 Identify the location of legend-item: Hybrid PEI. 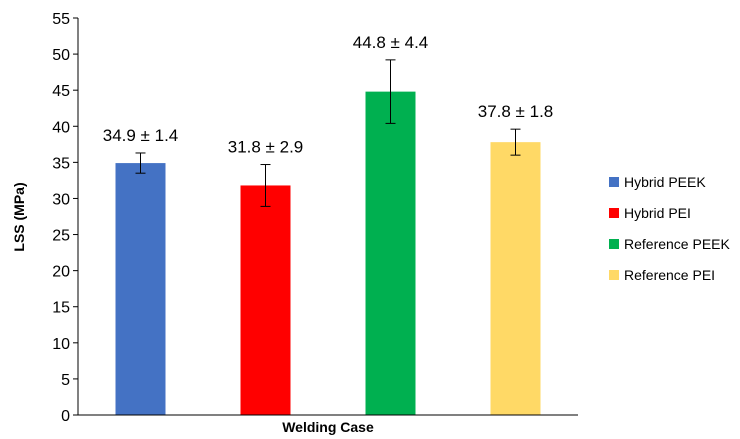
(650, 213).